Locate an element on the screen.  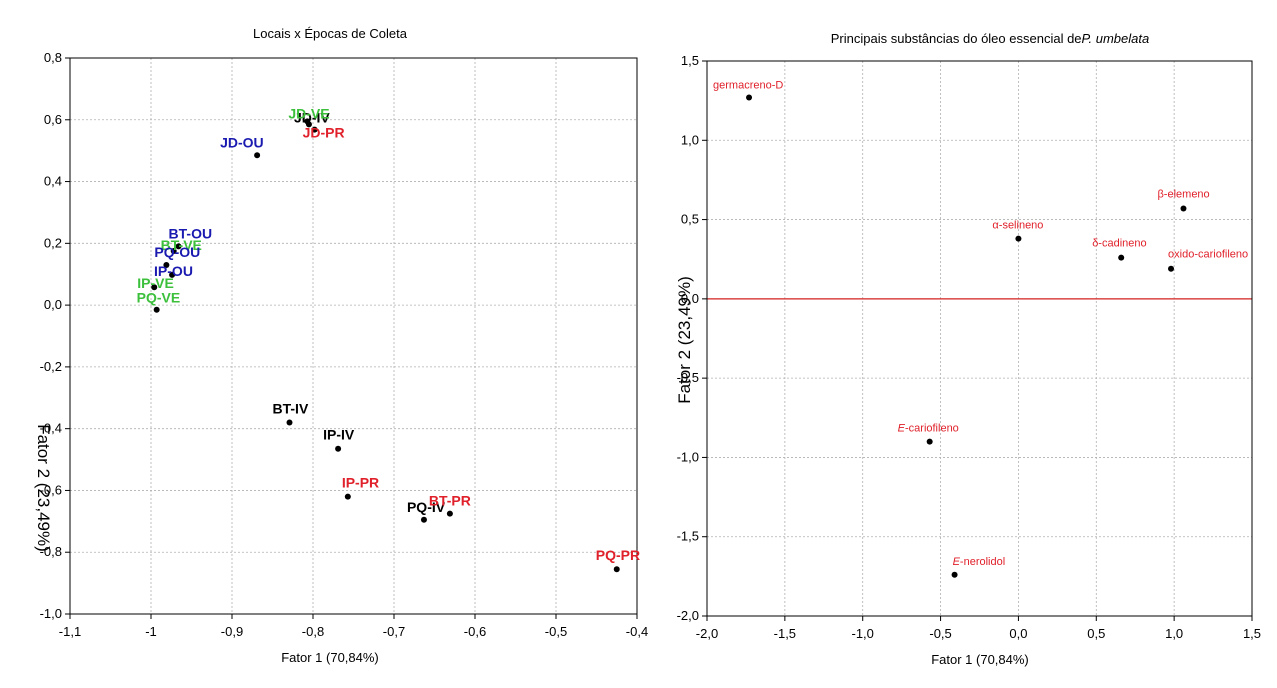
x-tick-label: -2,0 is located at coordinates (707, 633).